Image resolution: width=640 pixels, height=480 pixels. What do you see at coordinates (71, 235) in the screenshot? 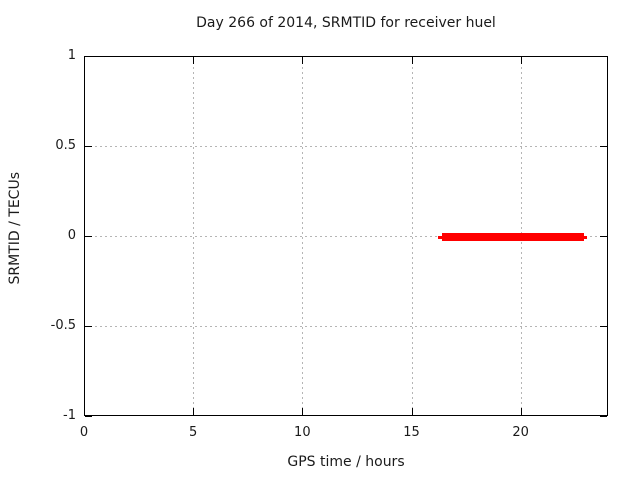
I see `y-tick-label: 0` at bounding box center [71, 235].